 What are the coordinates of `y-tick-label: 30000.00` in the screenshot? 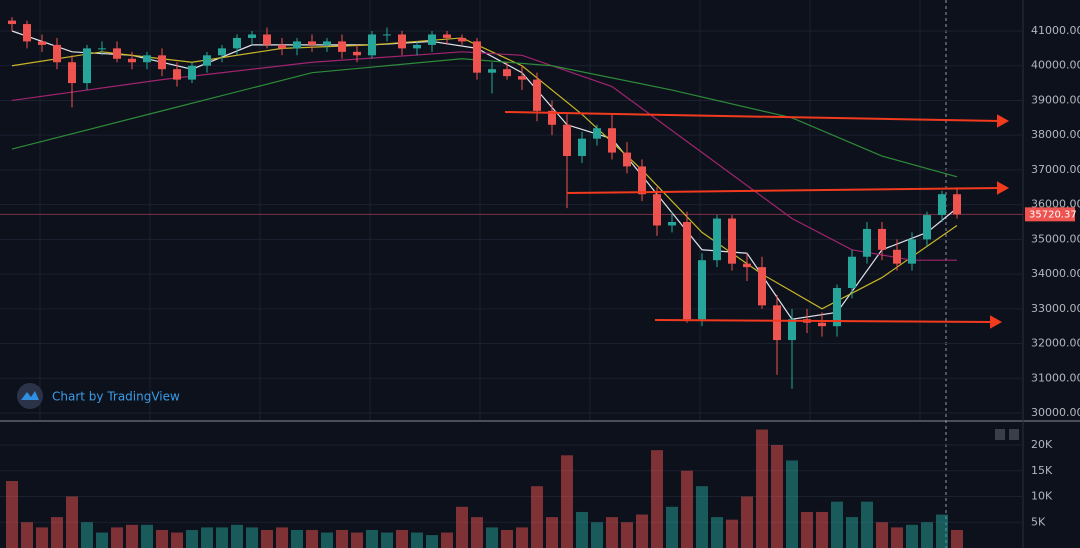 It's located at (1055, 412).